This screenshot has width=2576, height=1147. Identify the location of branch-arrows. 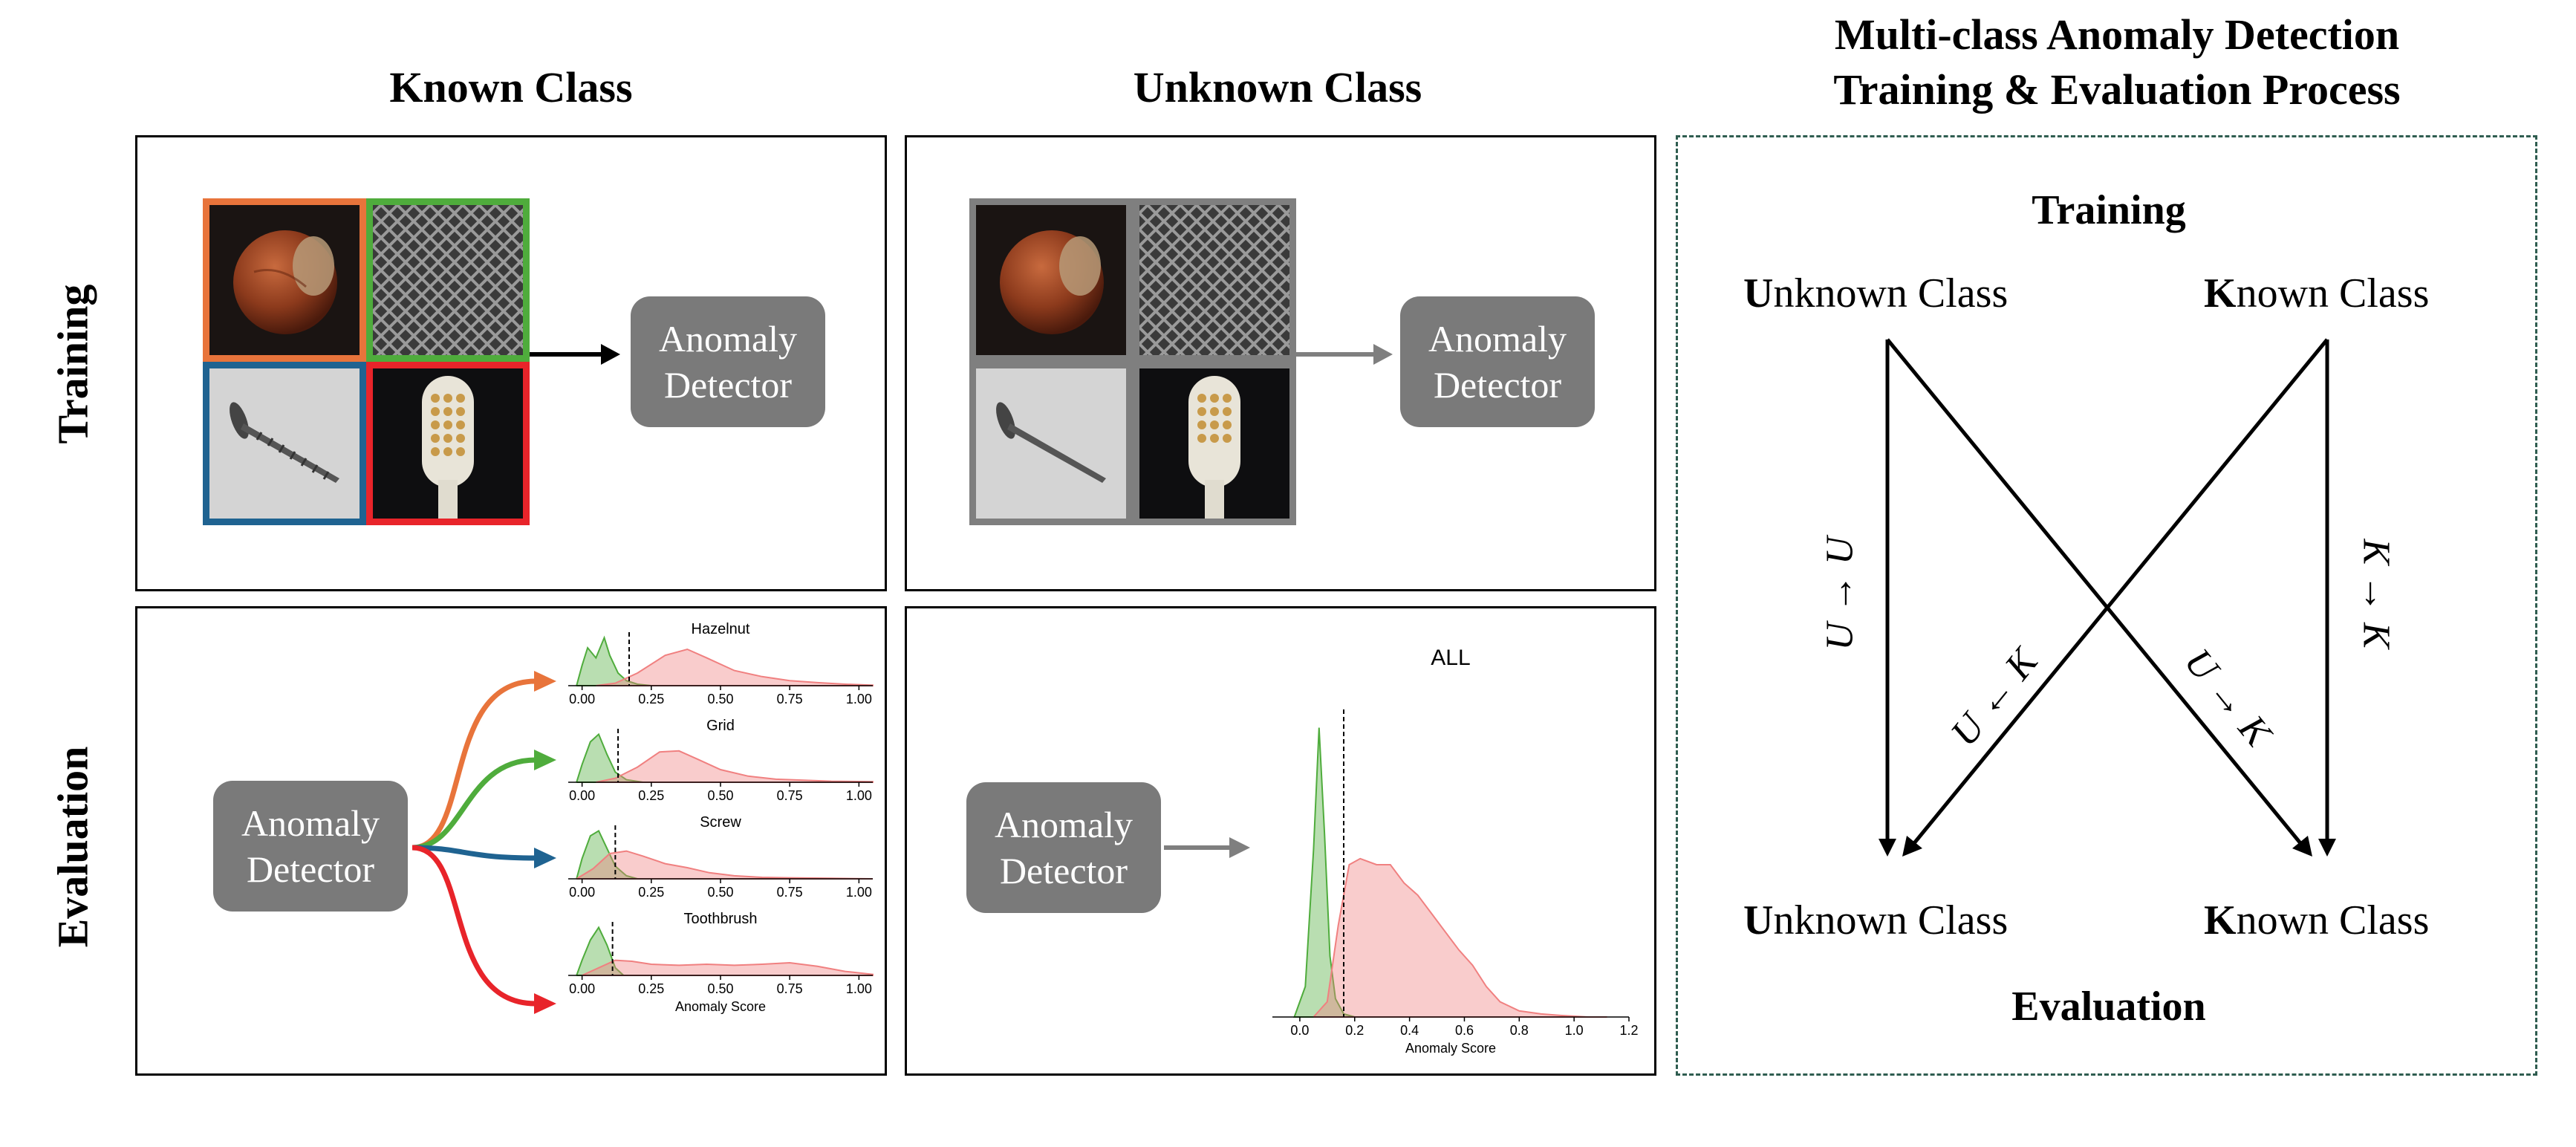
(484, 842).